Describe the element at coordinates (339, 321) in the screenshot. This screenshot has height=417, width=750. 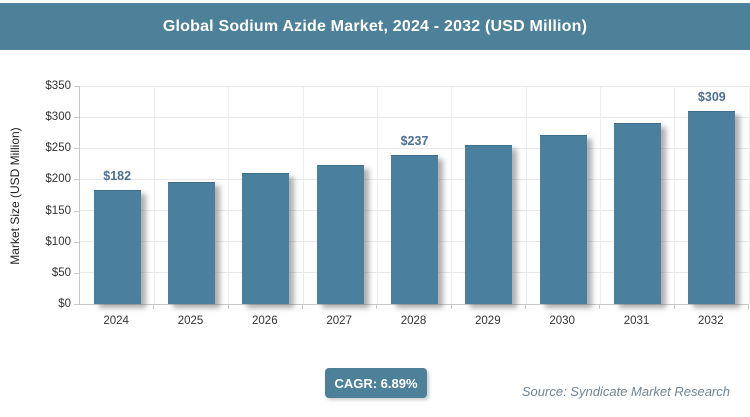
I see `x-tick-label: 2027` at that location.